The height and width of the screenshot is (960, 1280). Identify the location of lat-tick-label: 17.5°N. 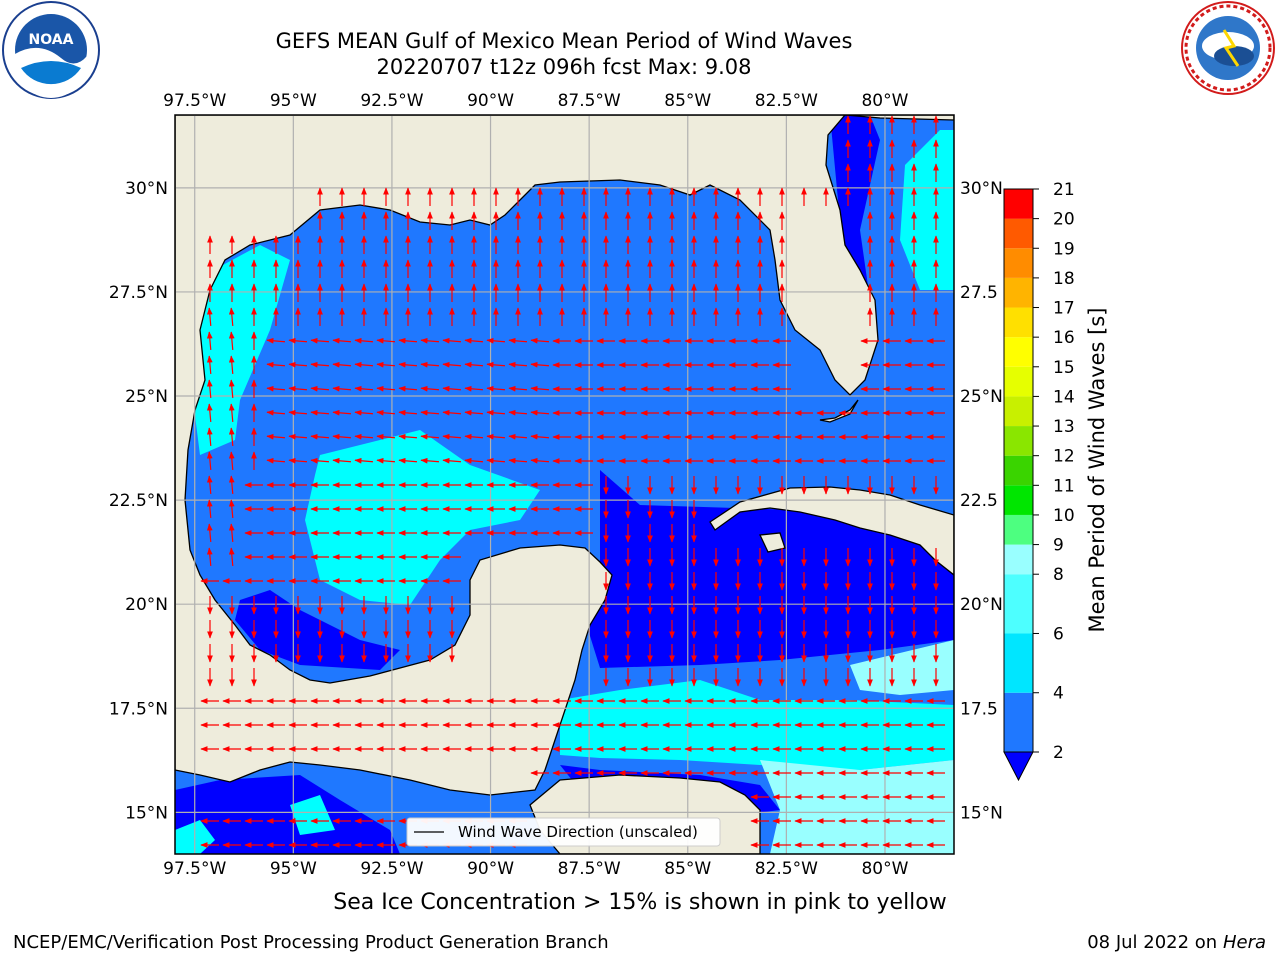
(138, 709).